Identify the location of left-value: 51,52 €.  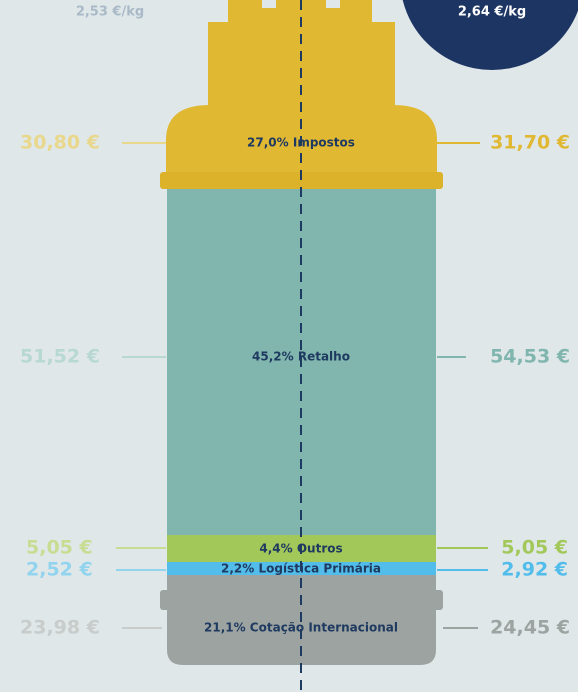
(60, 357).